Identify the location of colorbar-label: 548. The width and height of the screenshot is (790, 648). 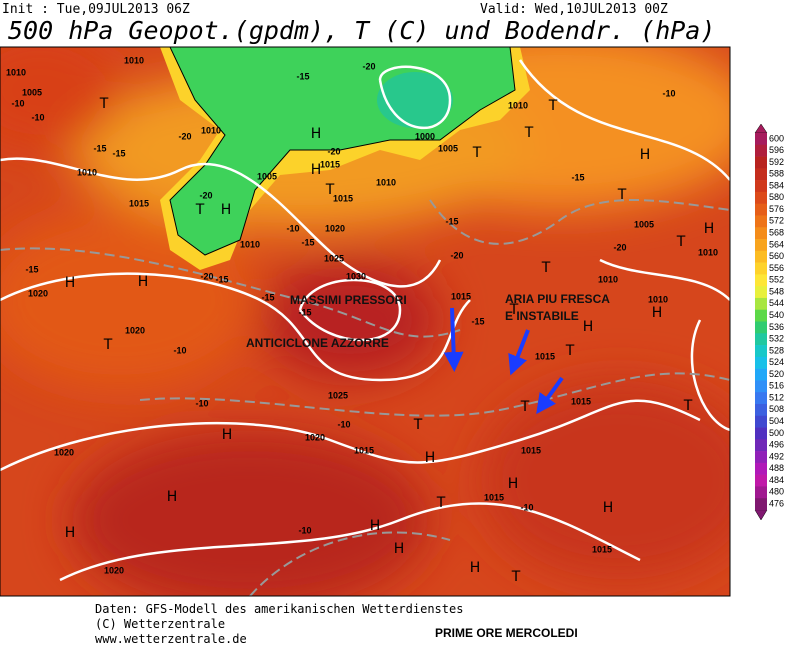
(776, 291).